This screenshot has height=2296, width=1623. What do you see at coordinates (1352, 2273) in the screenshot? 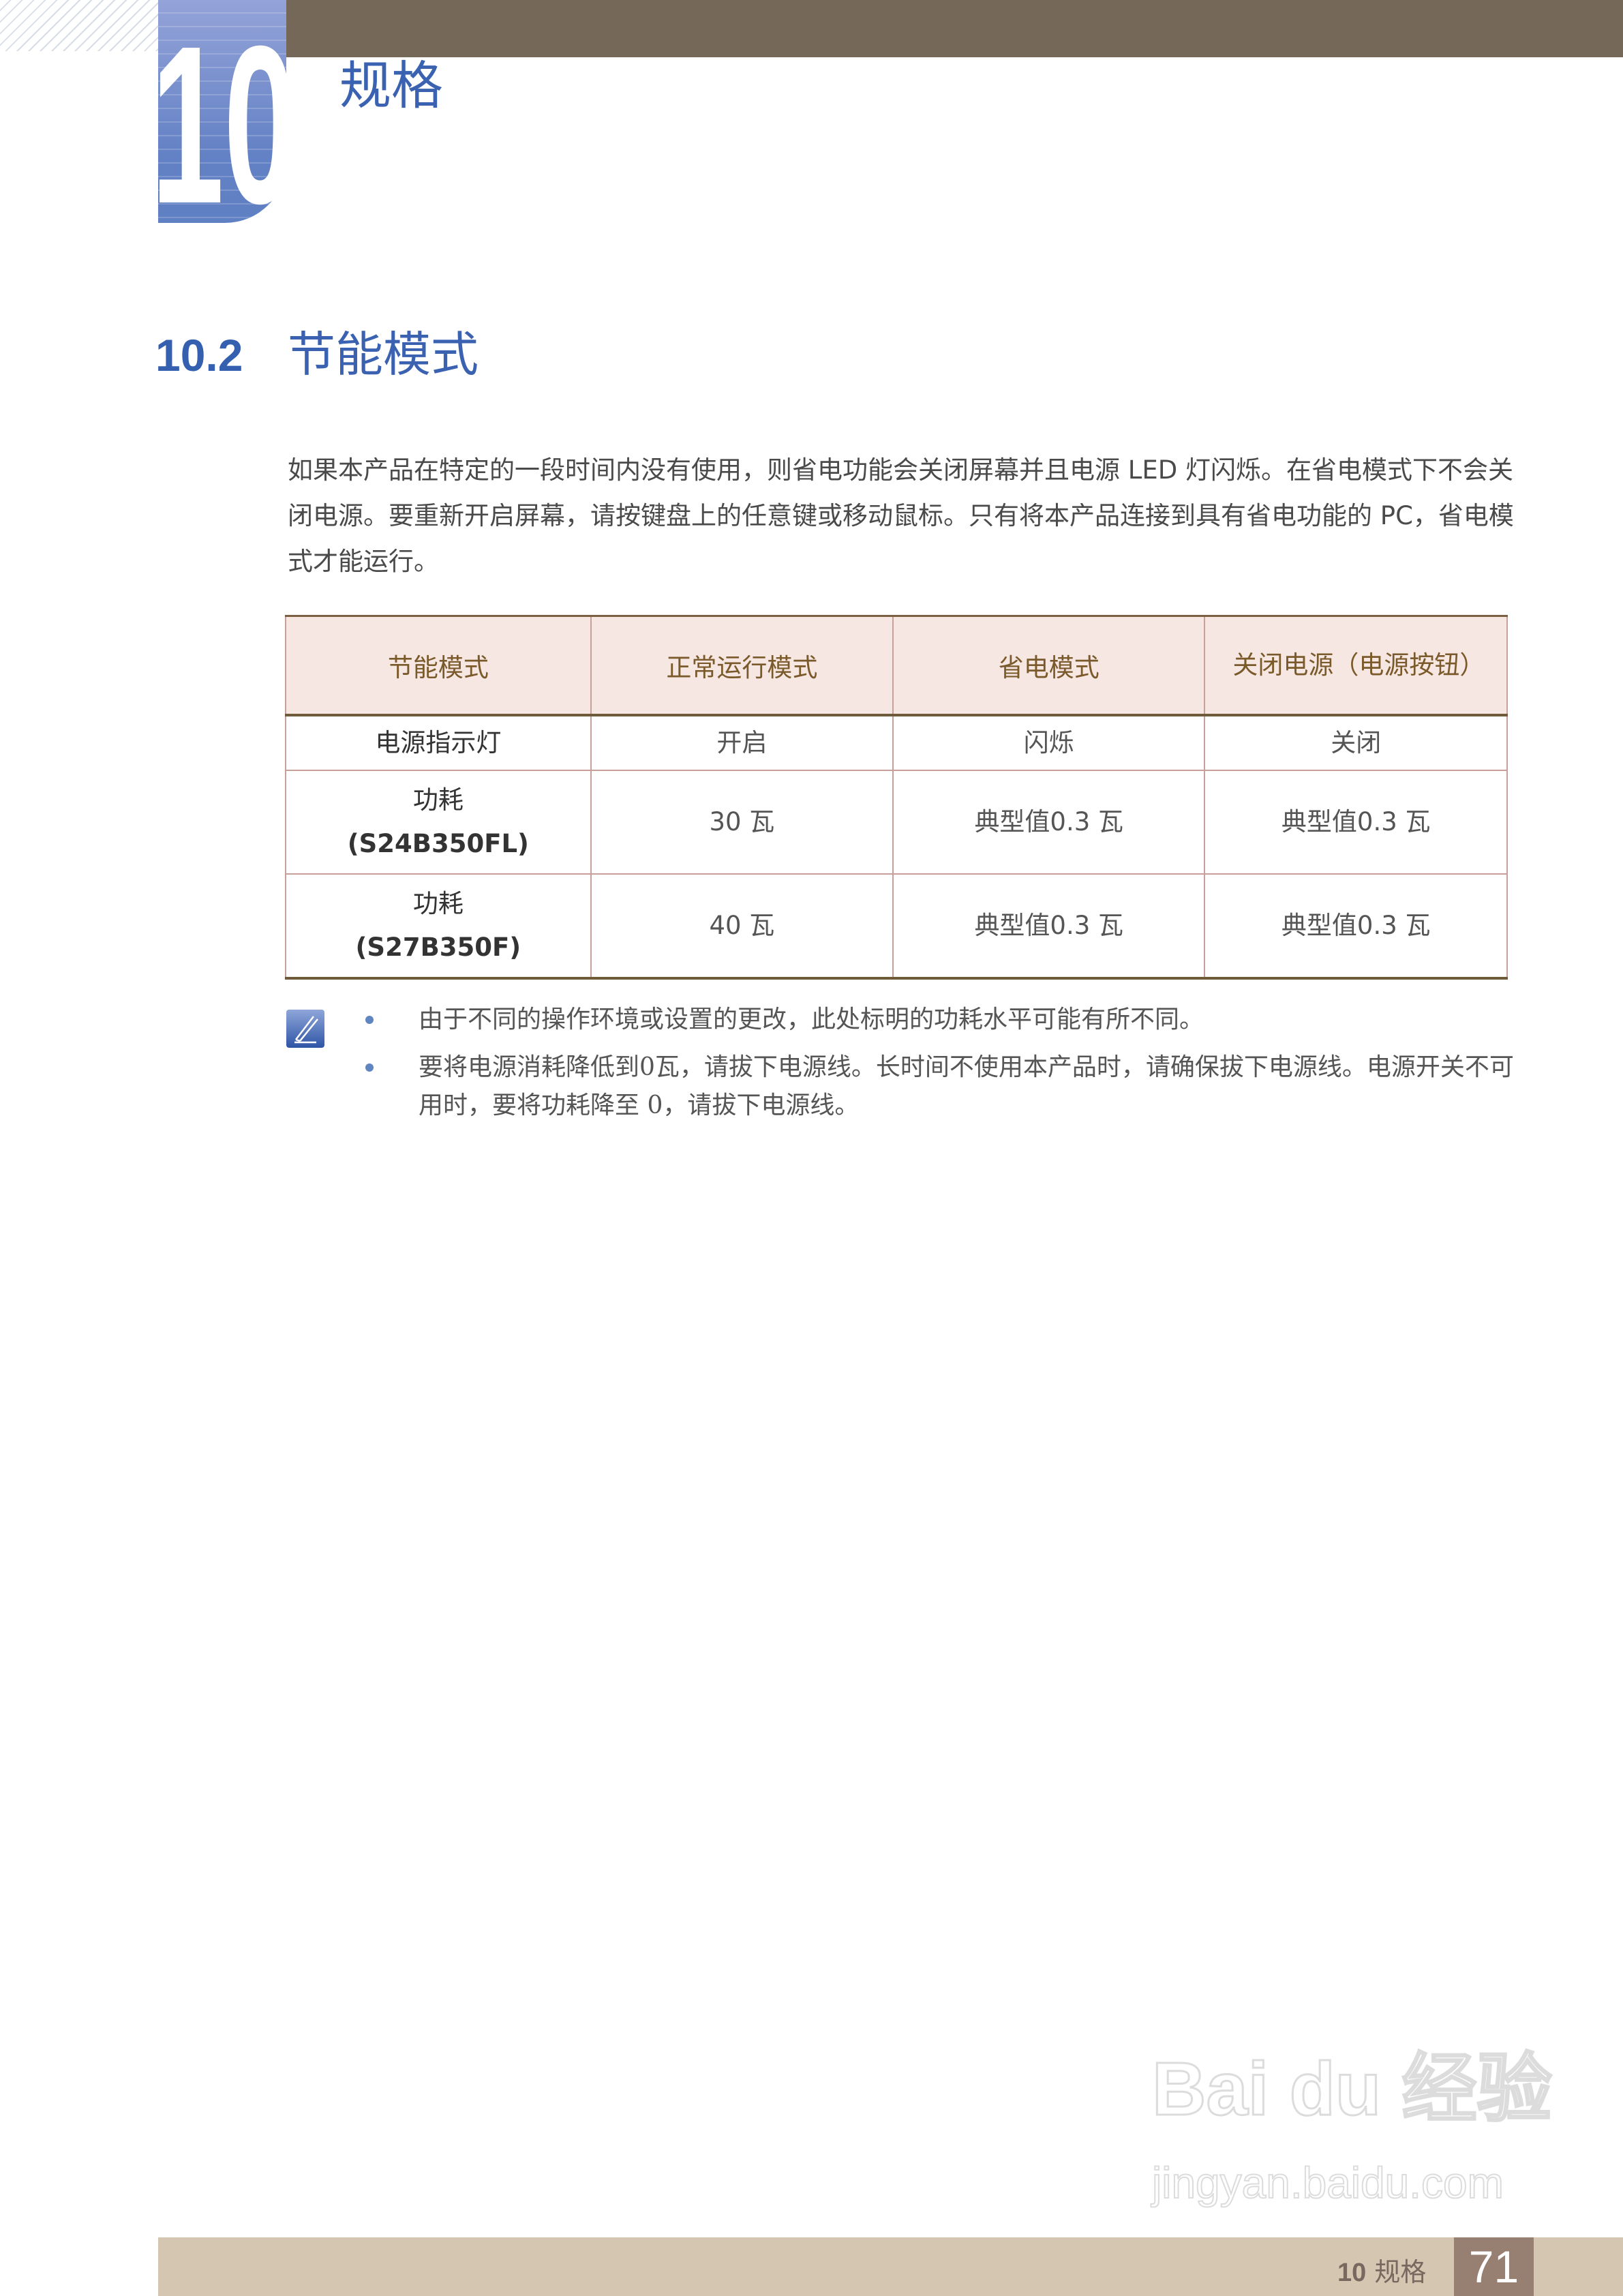
I see `footer-chapter-number: 10` at bounding box center [1352, 2273].